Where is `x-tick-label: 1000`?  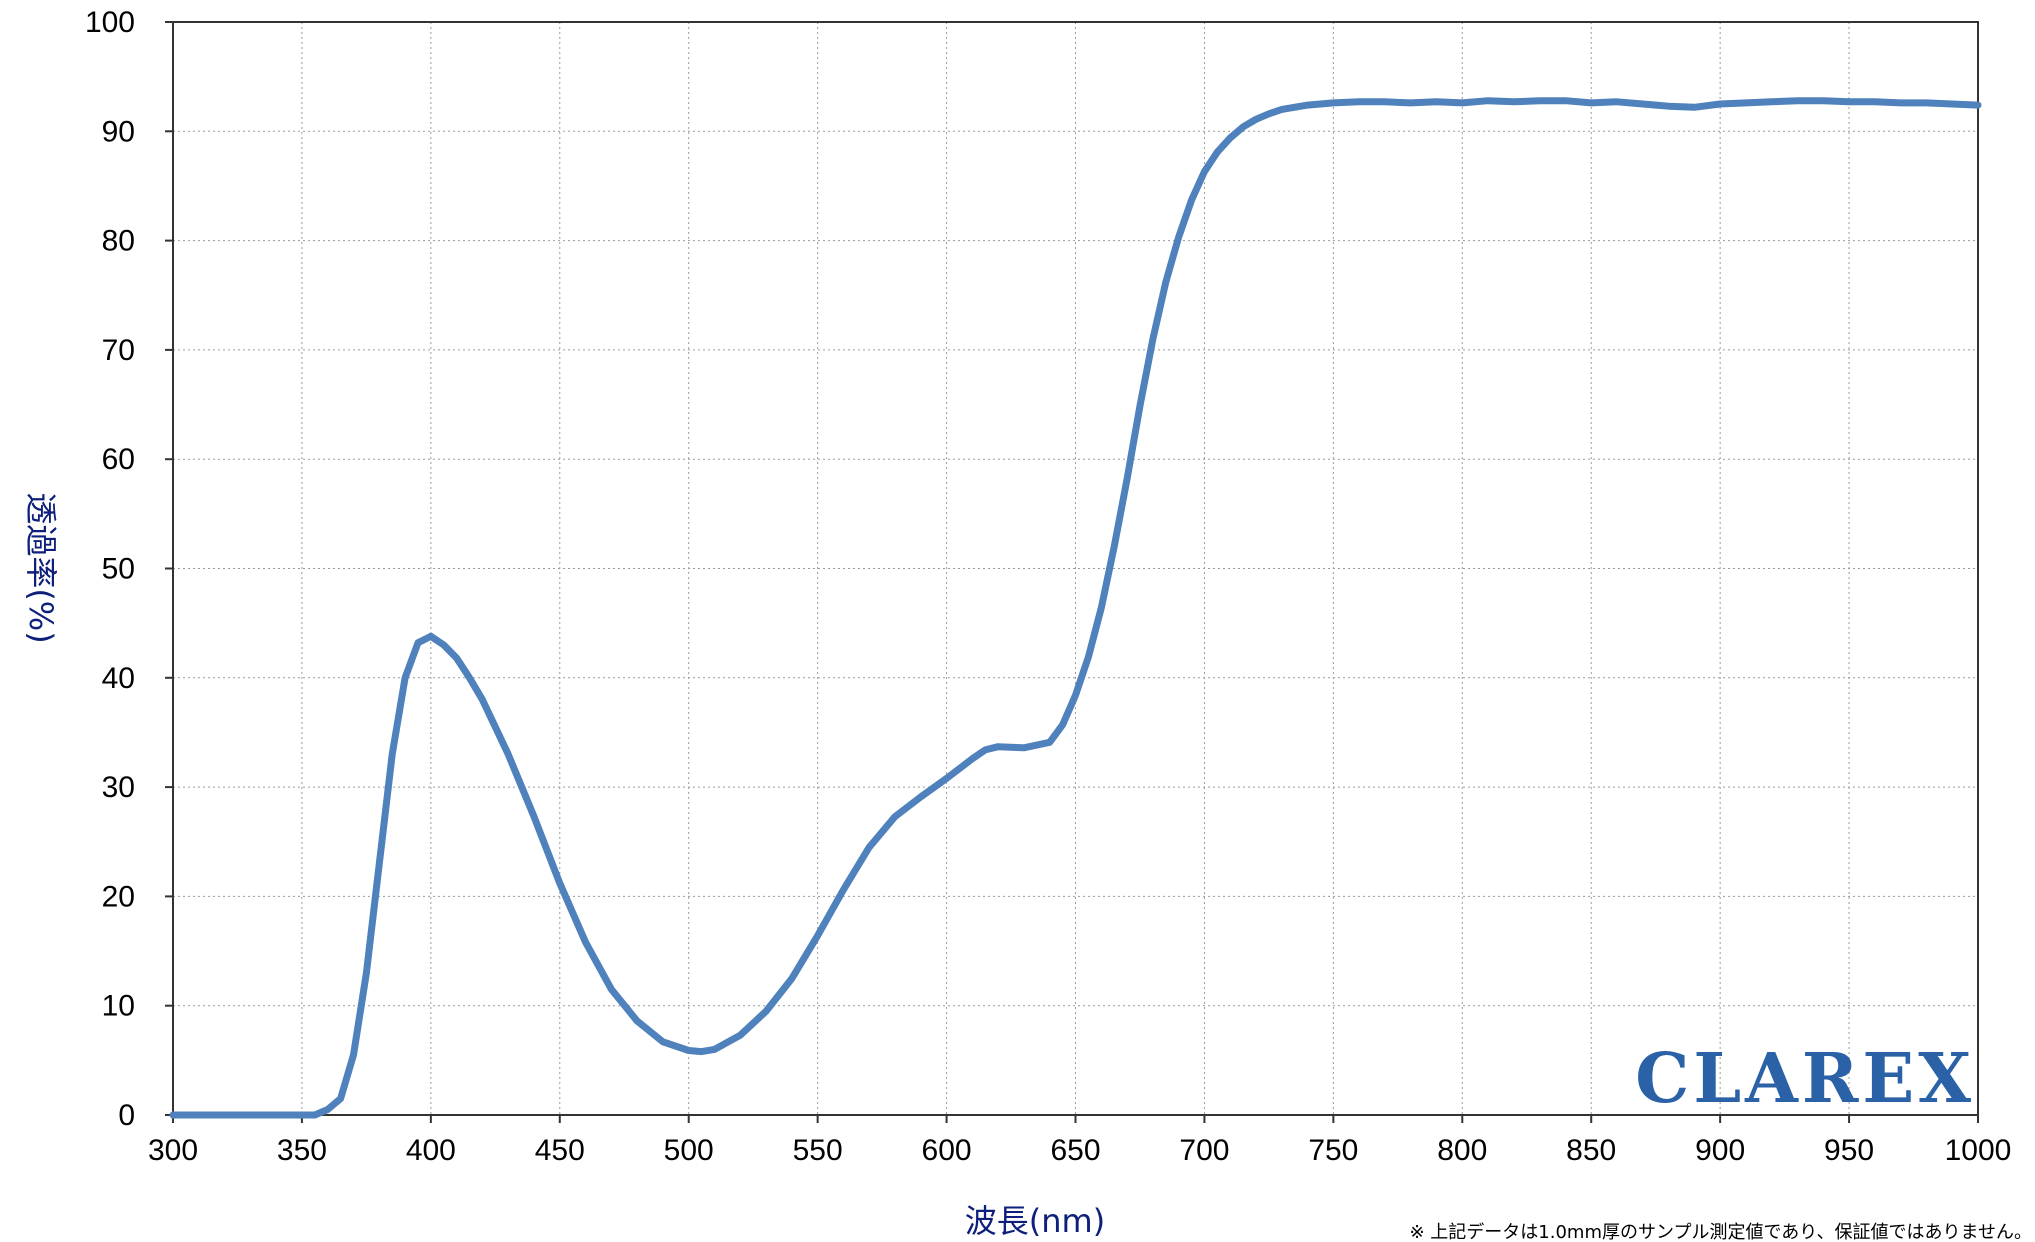 x-tick-label: 1000 is located at coordinates (1978, 1150).